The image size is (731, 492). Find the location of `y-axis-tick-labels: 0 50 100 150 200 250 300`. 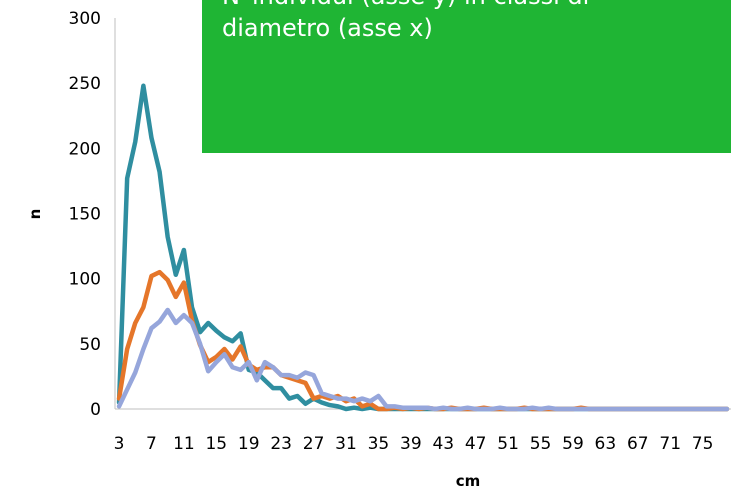

y-axis-tick-labels: 0 50 100 150 200 250 300 is located at coordinates (85, 214).